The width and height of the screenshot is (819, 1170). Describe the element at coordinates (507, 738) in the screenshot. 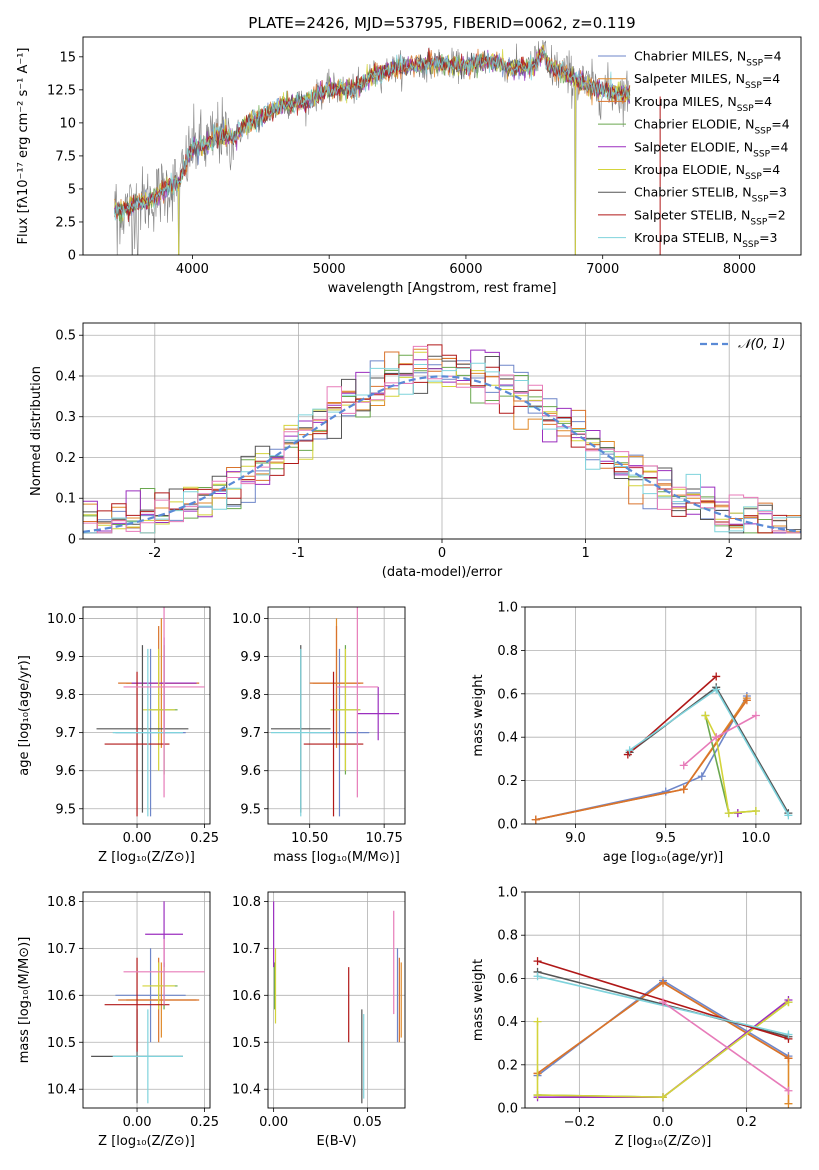

I see `weight_vs_age-ytick-label: 0.4` at that location.